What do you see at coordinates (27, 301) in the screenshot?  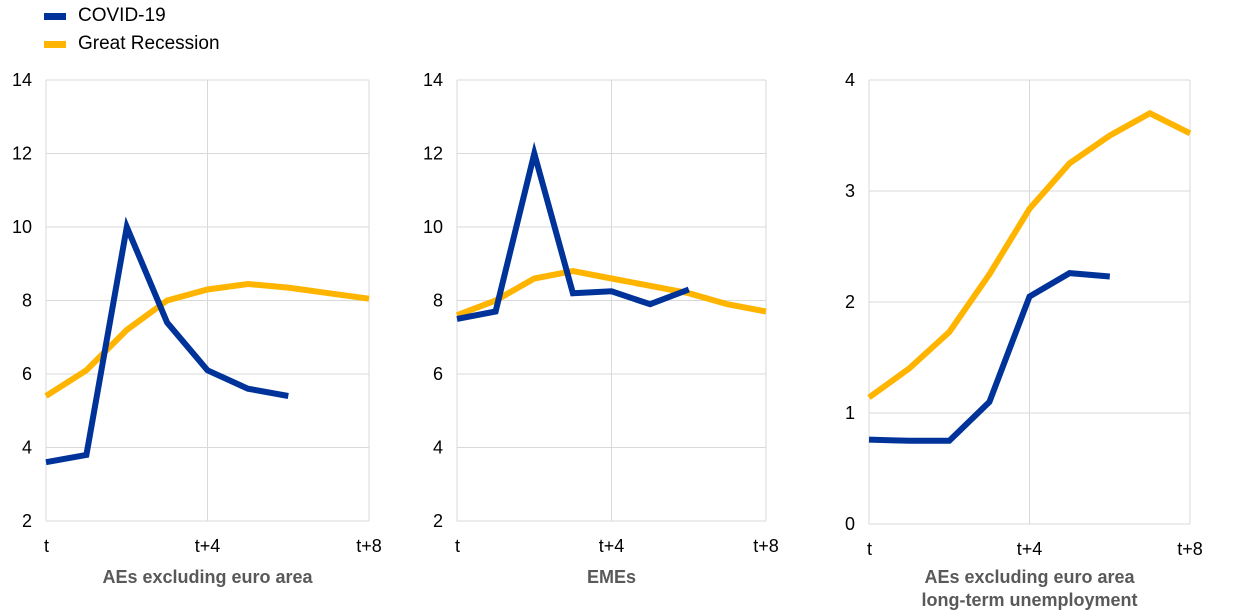 I see `panel-1-y-tick-label: 8` at bounding box center [27, 301].